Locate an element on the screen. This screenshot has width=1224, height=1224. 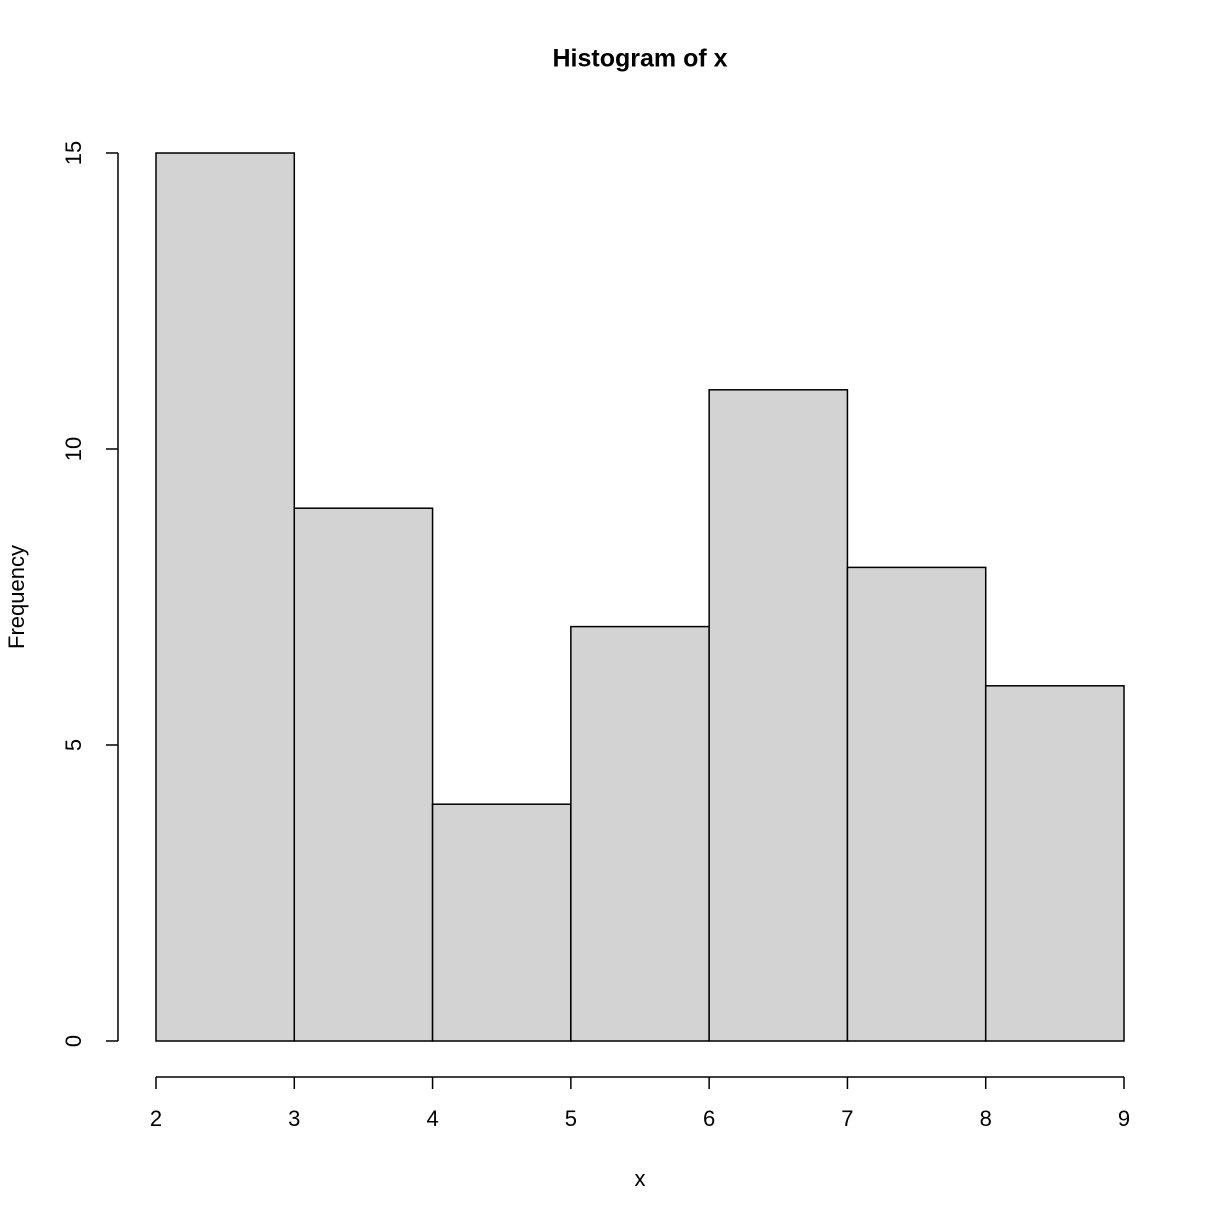
y-axis-label: Frequency is located at coordinates (16, 597).